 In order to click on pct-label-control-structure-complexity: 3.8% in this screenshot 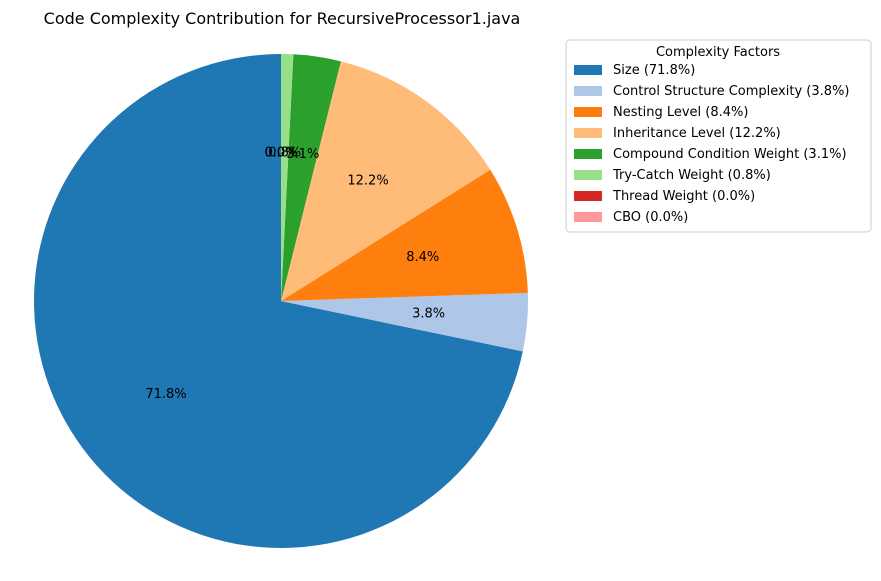, I will do `click(428, 313)`.